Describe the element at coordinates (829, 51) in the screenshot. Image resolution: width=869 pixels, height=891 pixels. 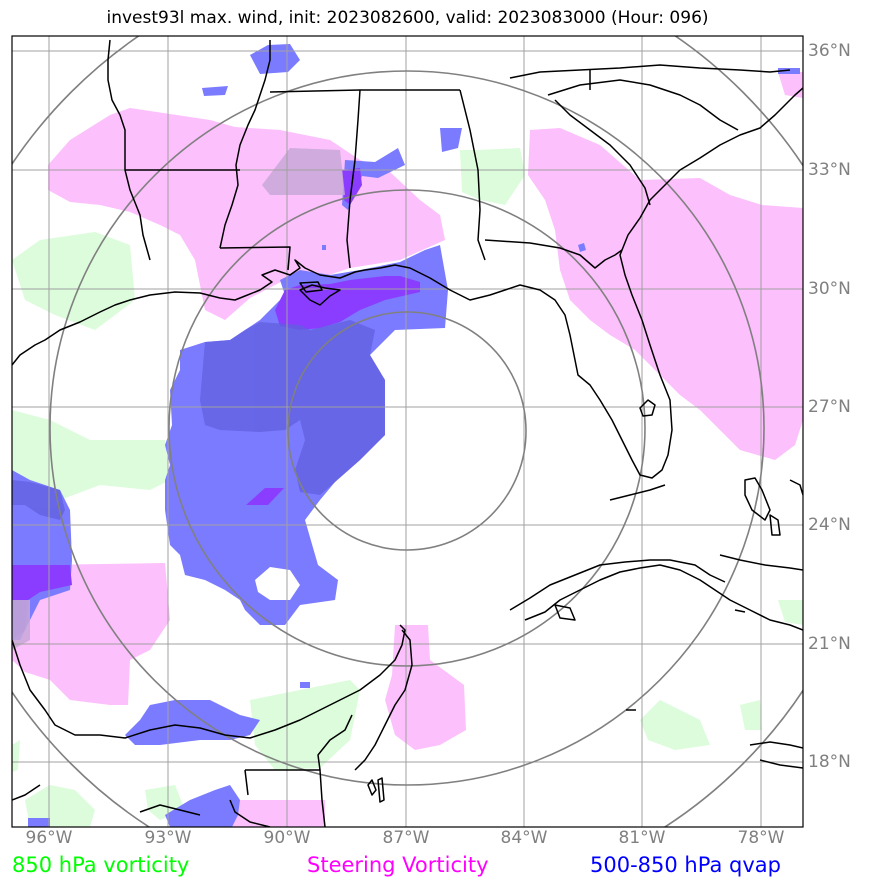
I see `lat-label-36n: 36°N` at that location.